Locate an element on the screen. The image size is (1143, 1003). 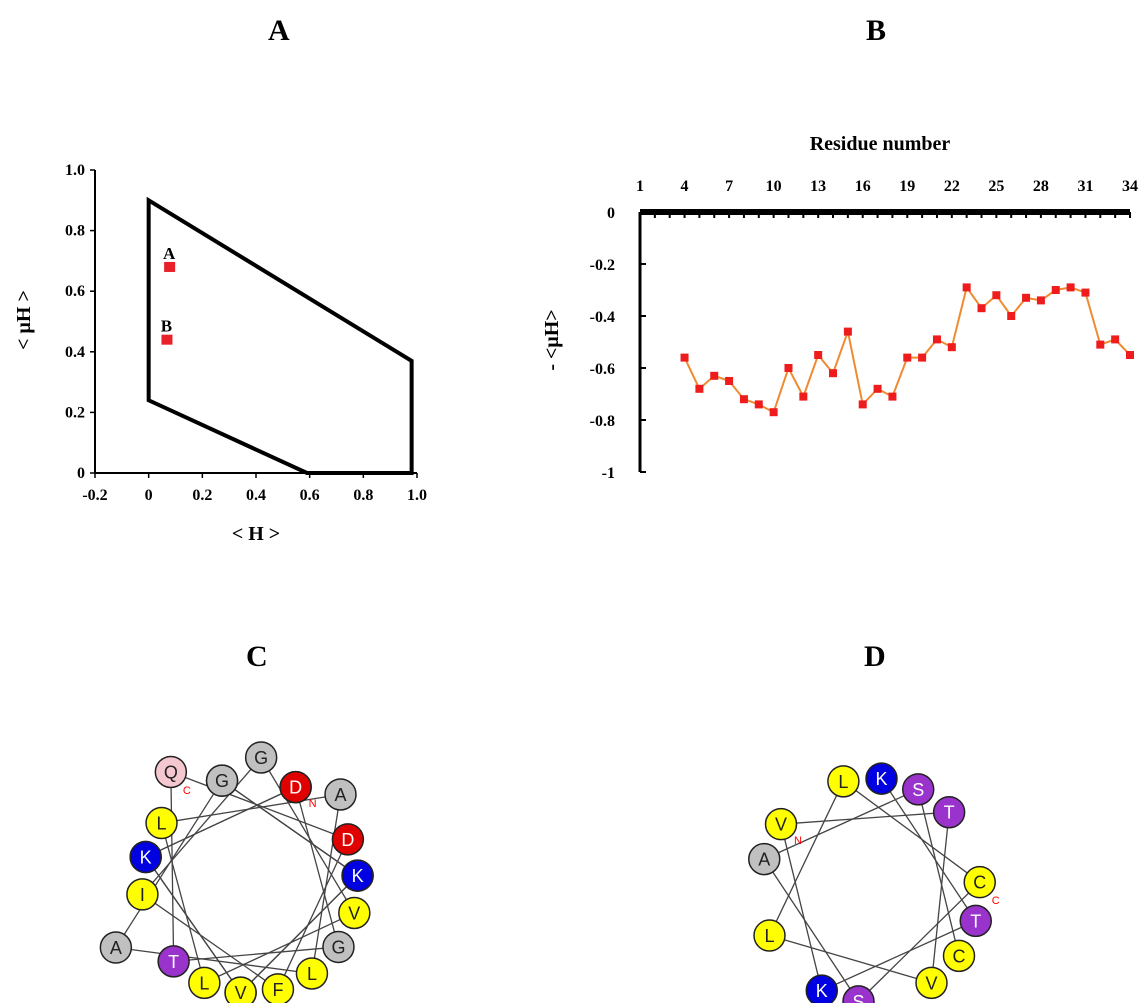
chart-a-y-tick-label: 0.8 is located at coordinates (75, 231).